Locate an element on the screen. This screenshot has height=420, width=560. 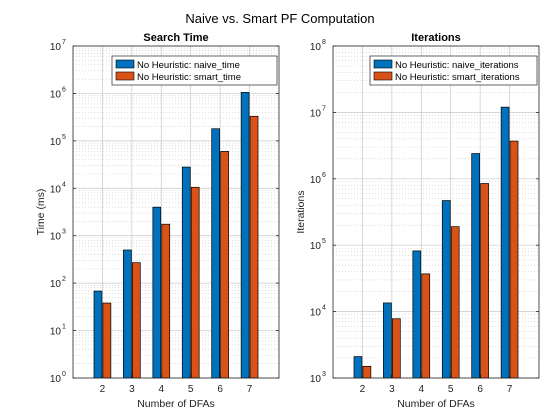
panel-title: Iterations is located at coordinates (436, 38).